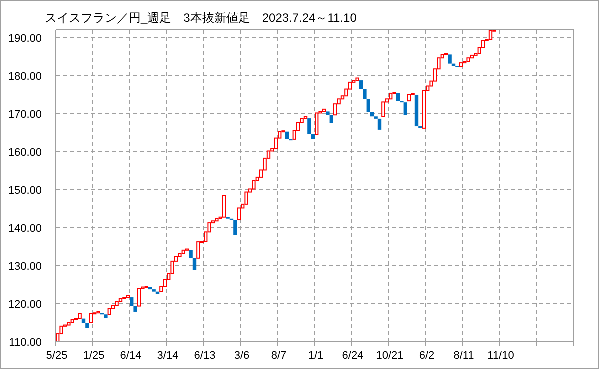 The height and width of the screenshot is (369, 599). I want to click on chart-title: スイスフラン／円_週足 3本抜新値足 2023.7.24～11.10, so click(201, 18).